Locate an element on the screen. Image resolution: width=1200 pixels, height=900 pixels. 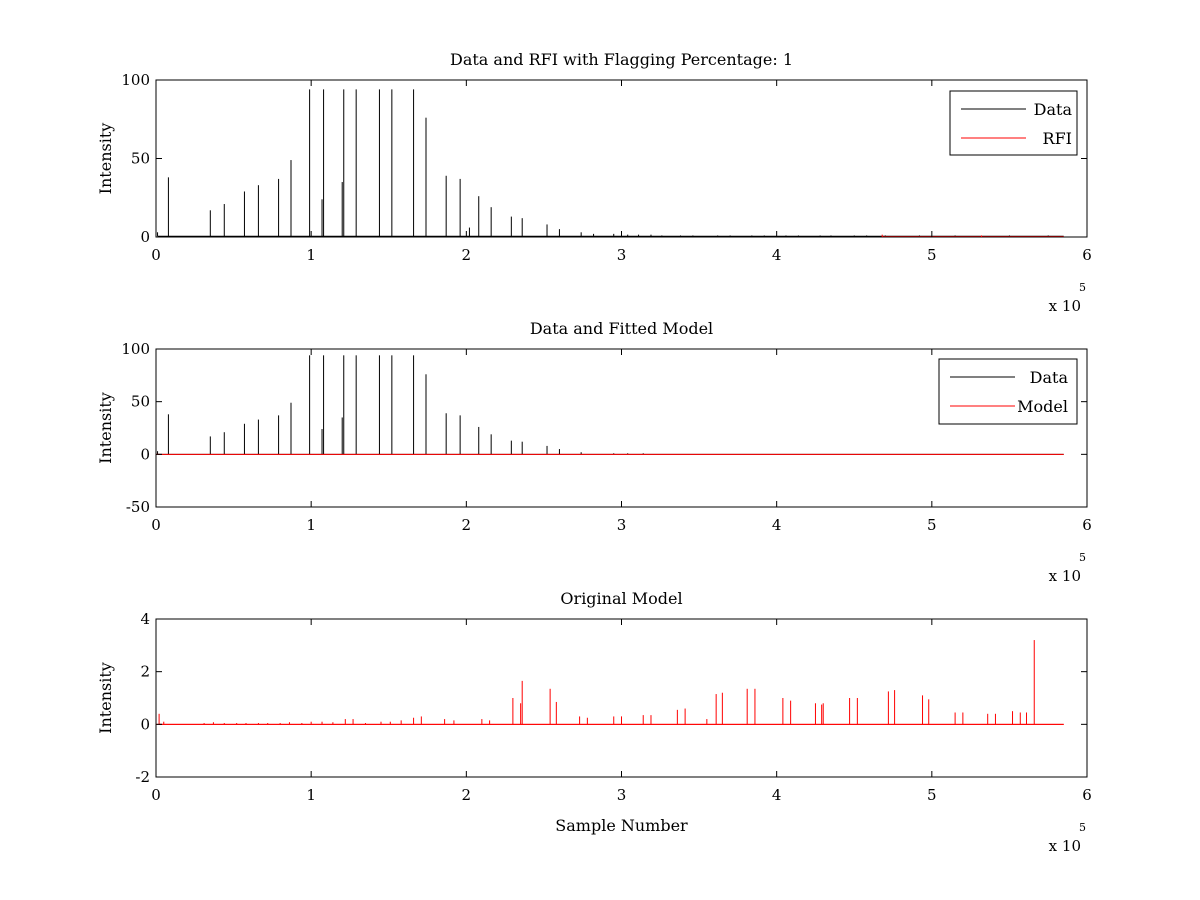
legend: Data RFI is located at coordinates (1013, 123).